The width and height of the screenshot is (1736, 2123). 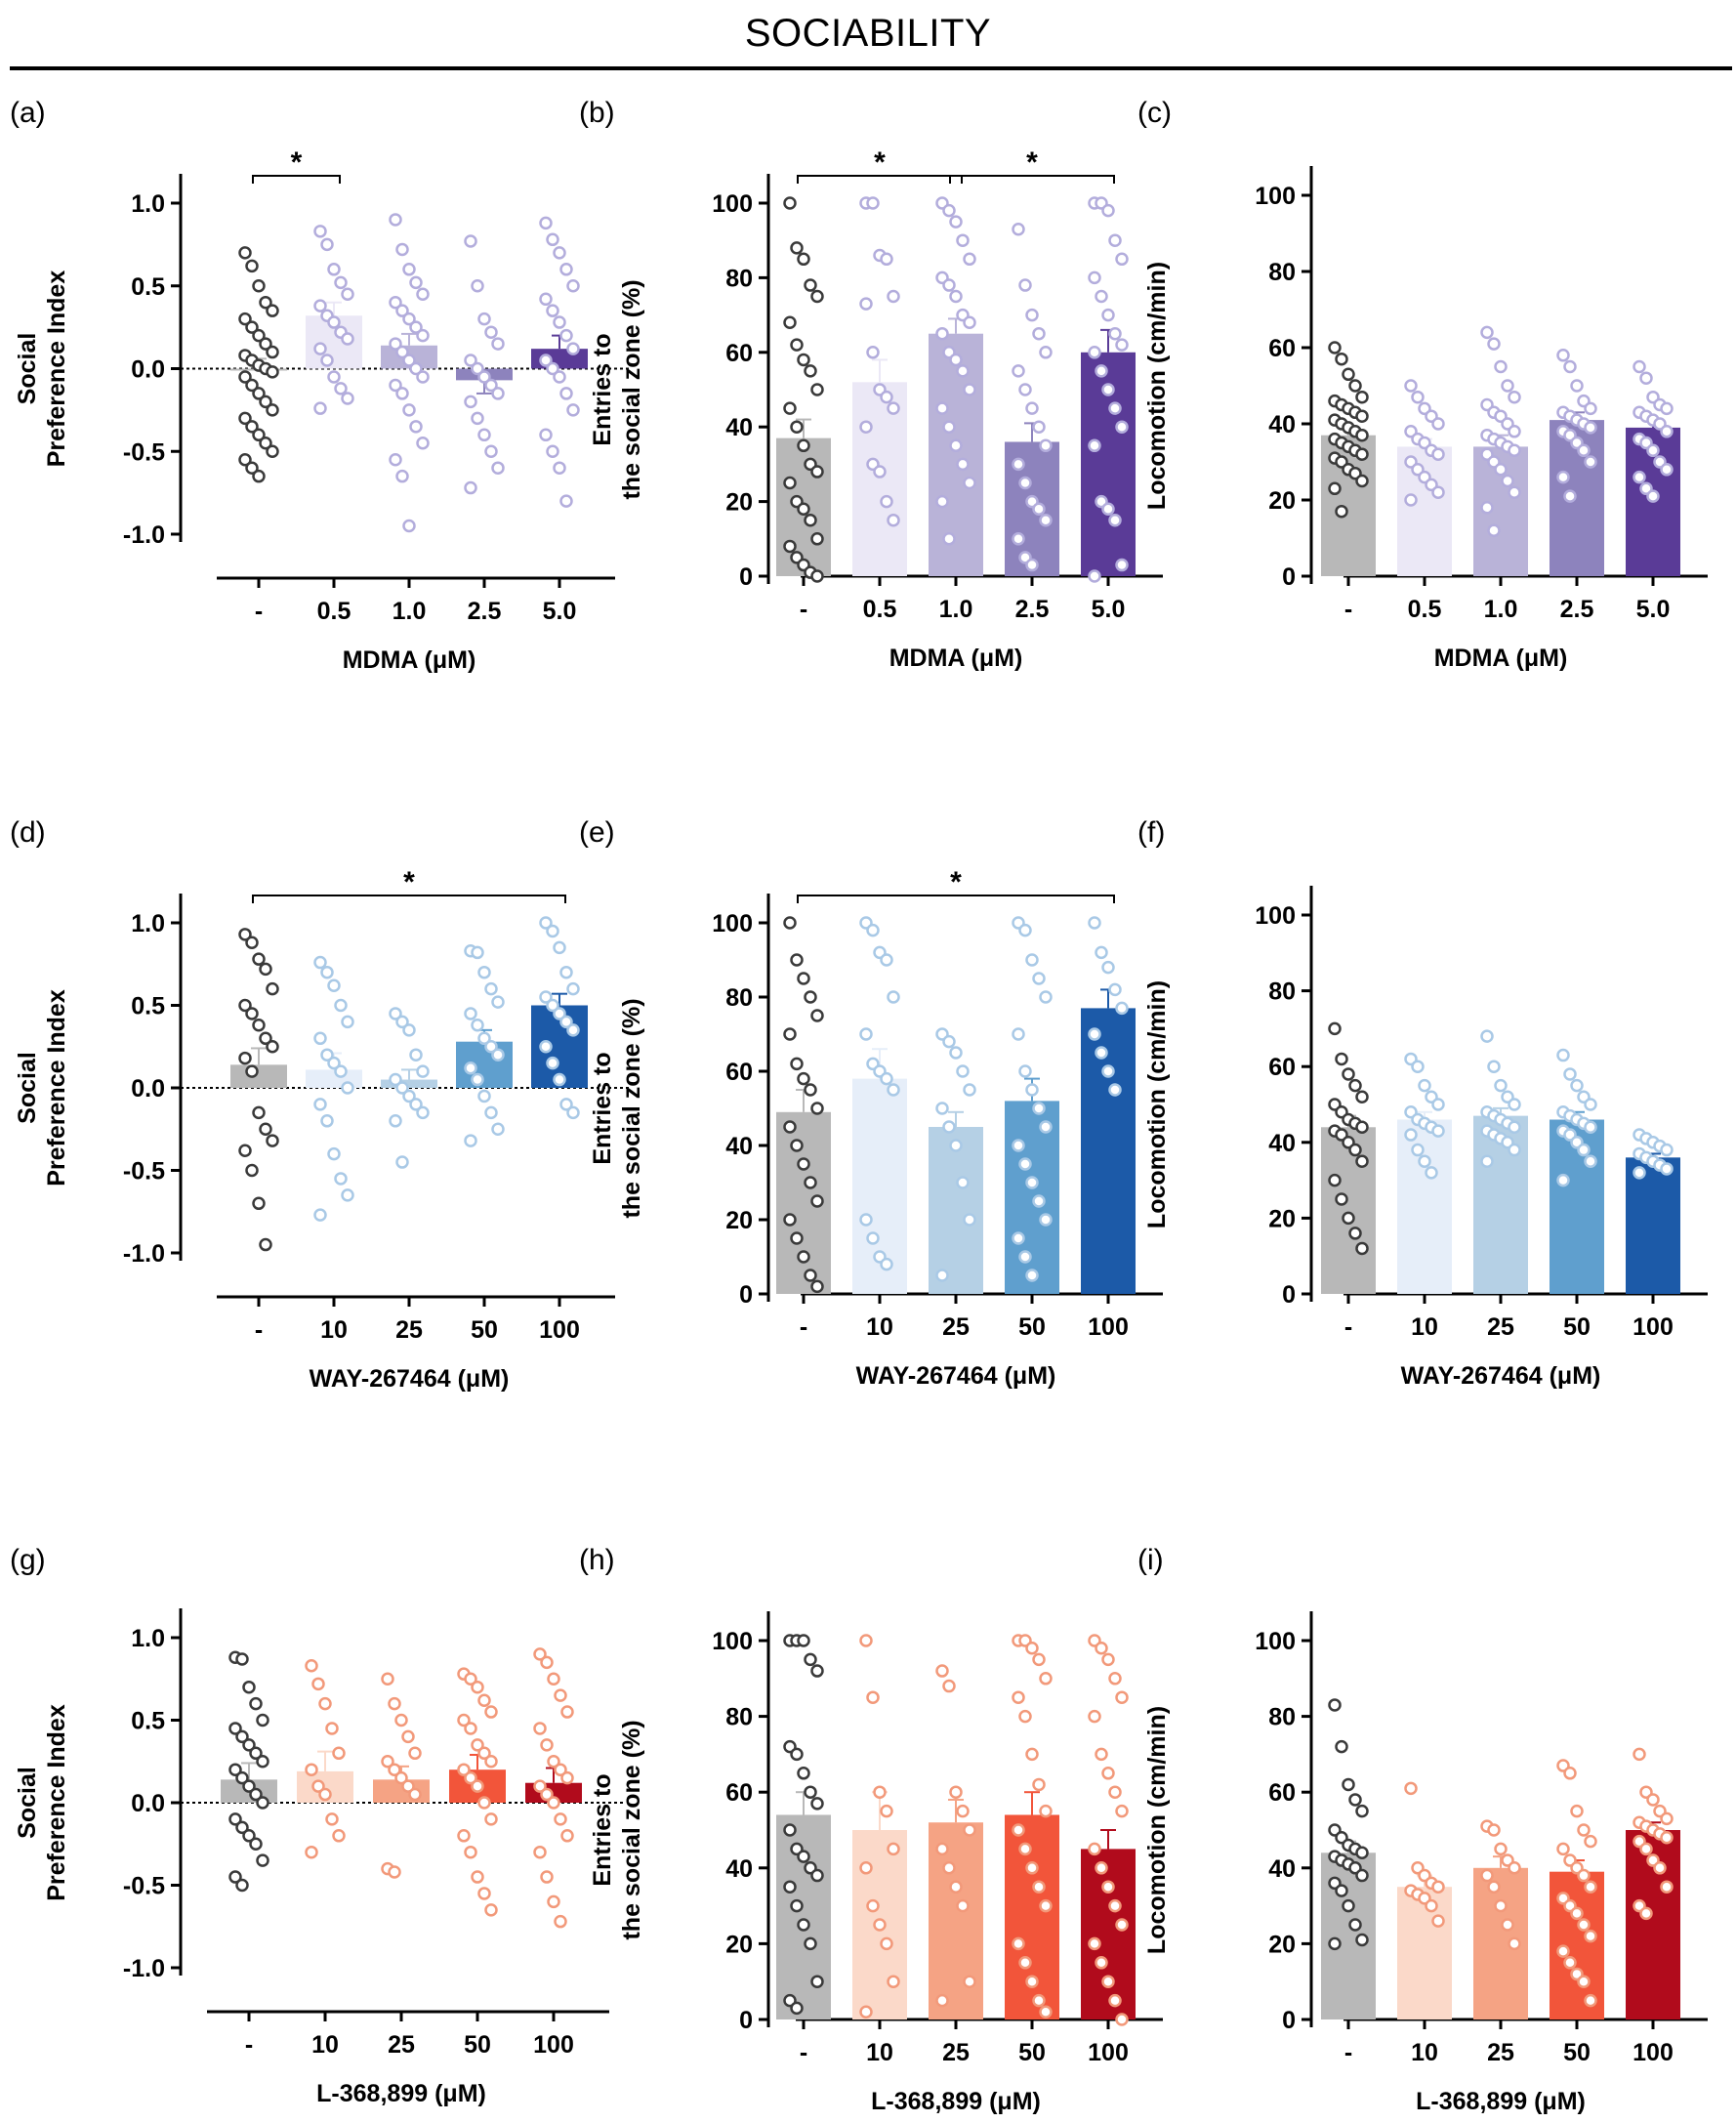 I want to click on y-axis-title: SocialPreference Index, so click(x=42, y=369).